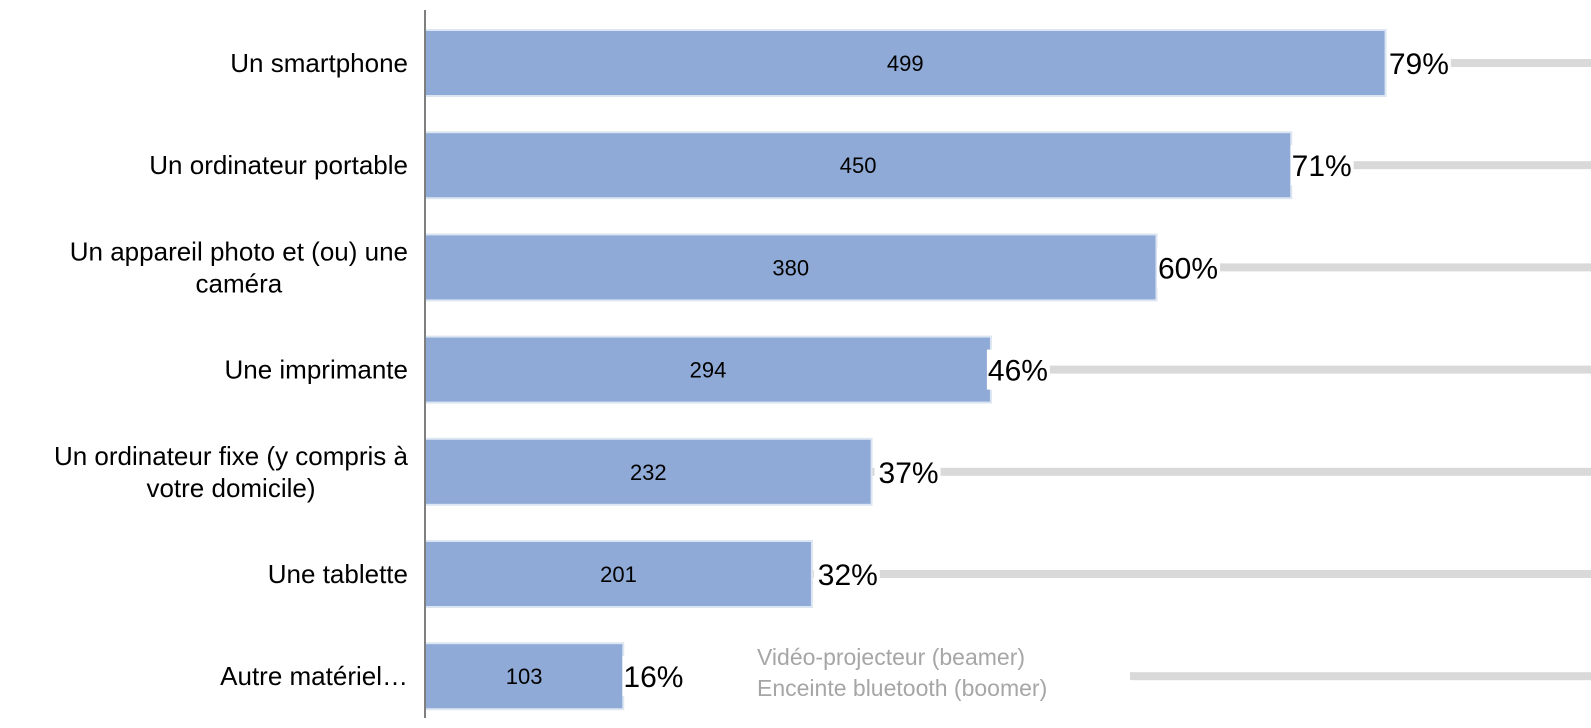 This screenshot has width=1591, height=728. I want to click on category-label: Une tablette, so click(338, 574).